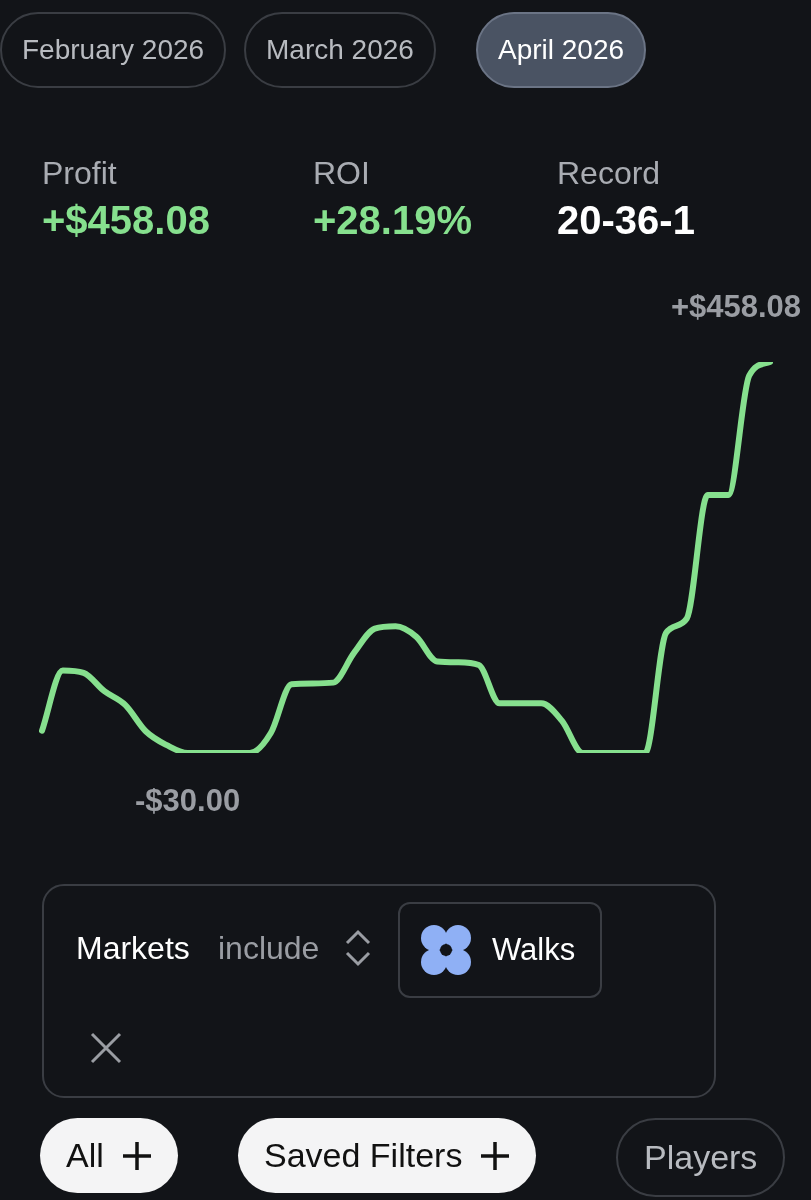  Describe the element at coordinates (363, 1155) in the screenshot. I see `text: Saved Filters` at that location.